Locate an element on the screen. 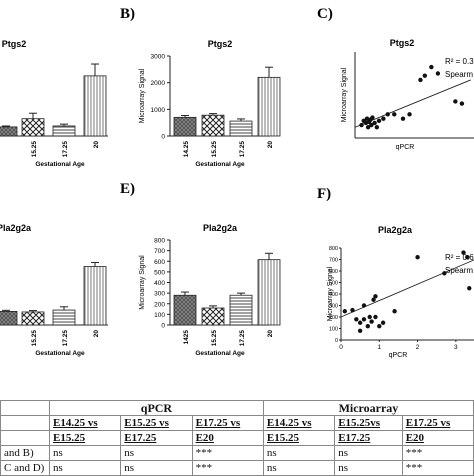  r-squared-label: R² = 0.38 is located at coordinates (459, 61).